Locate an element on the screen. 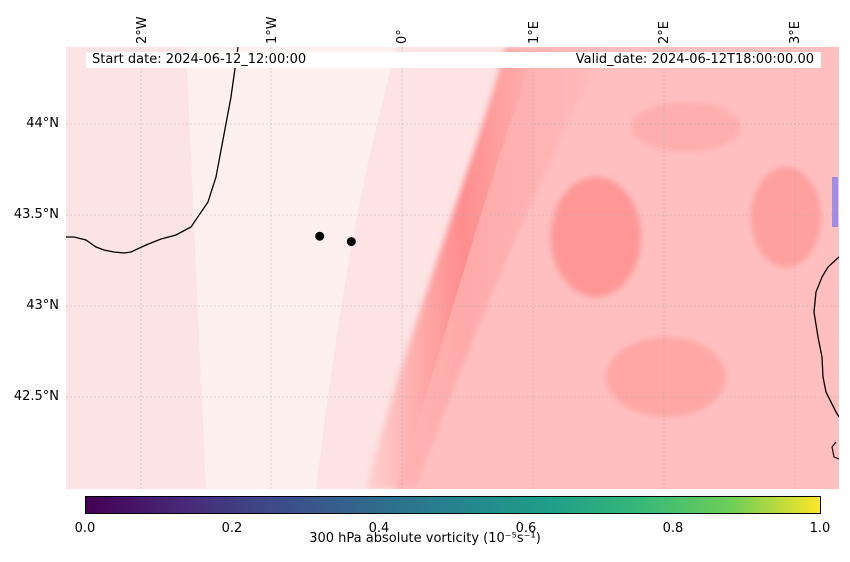  field-blue-patch is located at coordinates (835, 202).